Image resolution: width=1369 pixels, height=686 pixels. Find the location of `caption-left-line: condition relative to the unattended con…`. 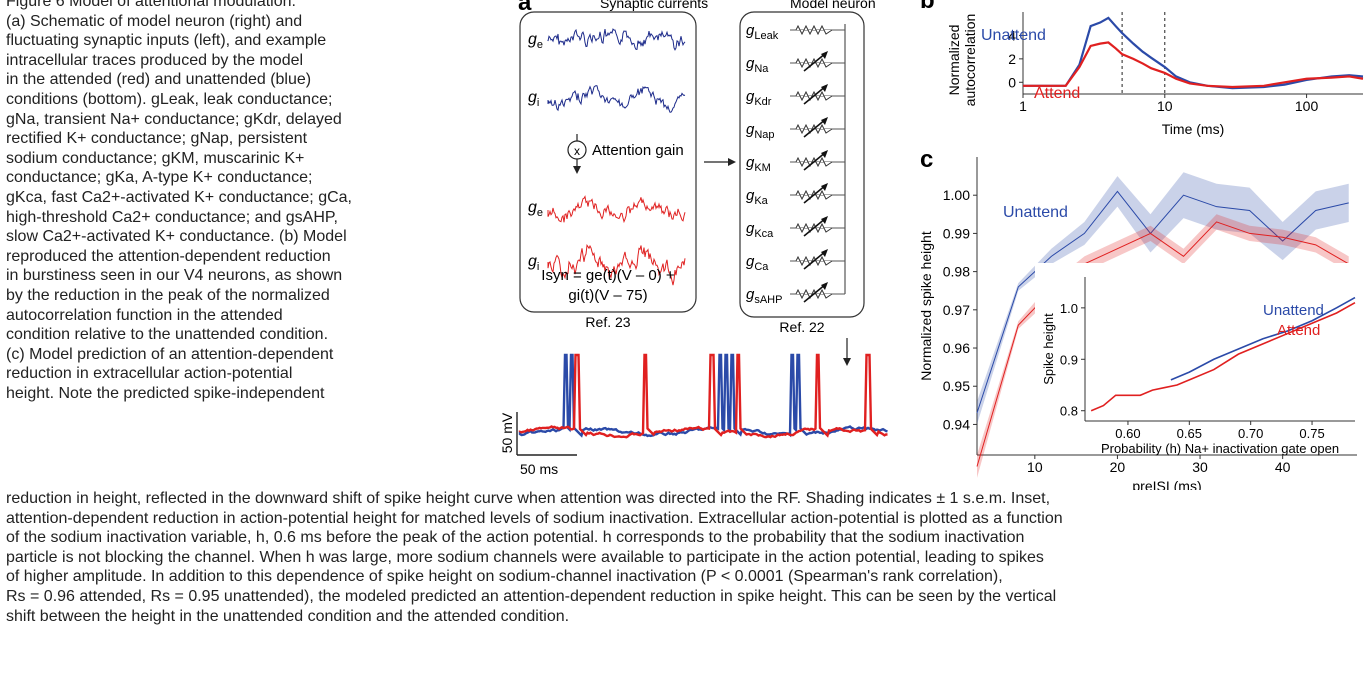

caption-left-line: condition relative to the unattended con… is located at coordinates (167, 335).